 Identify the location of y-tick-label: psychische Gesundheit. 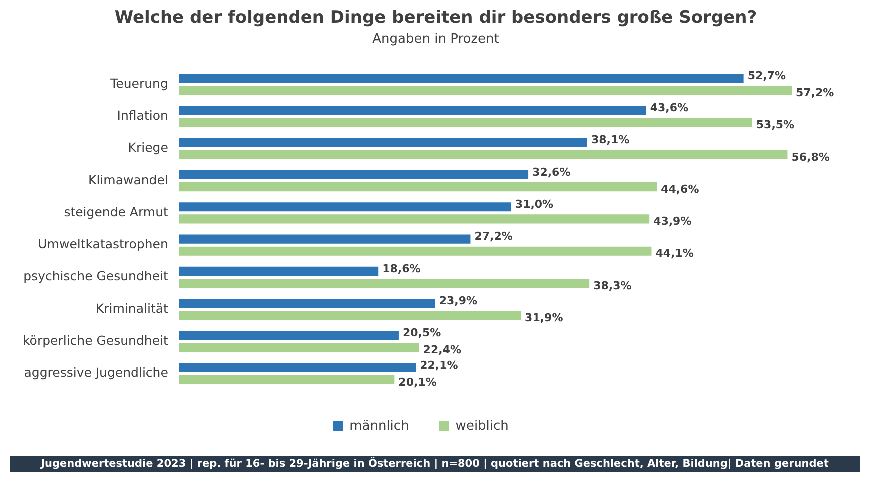
(96, 276).